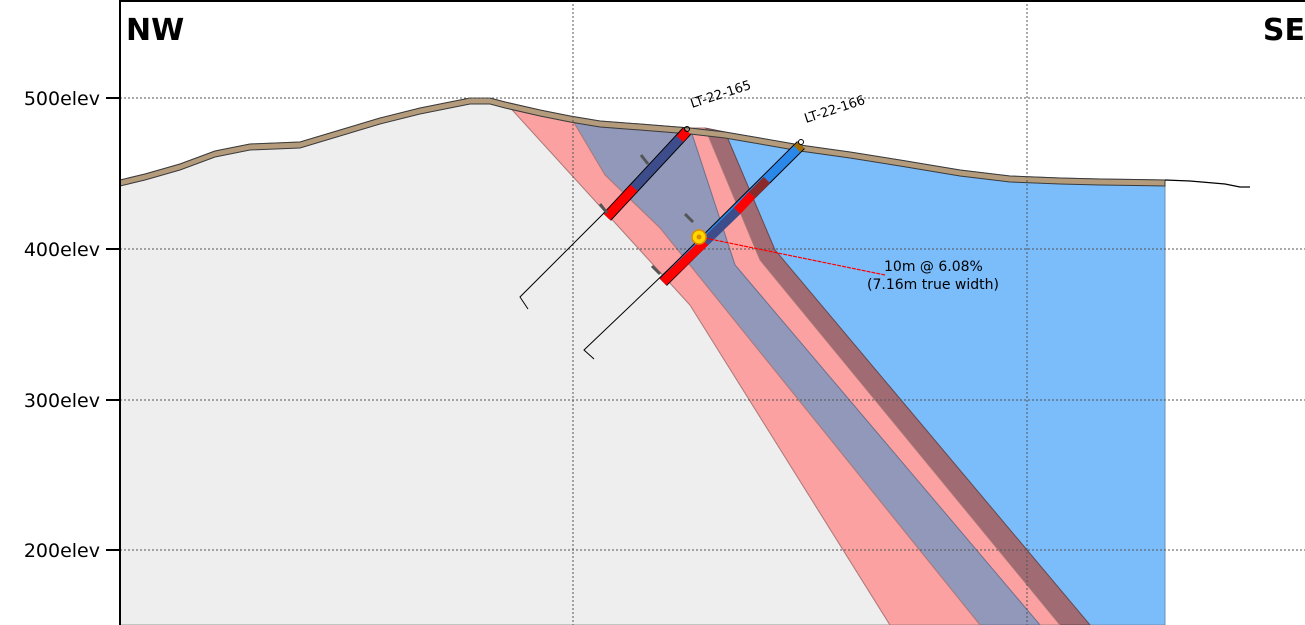 This screenshot has width=1305, height=625. I want to click on direction-label-nw: NW, so click(155, 30).